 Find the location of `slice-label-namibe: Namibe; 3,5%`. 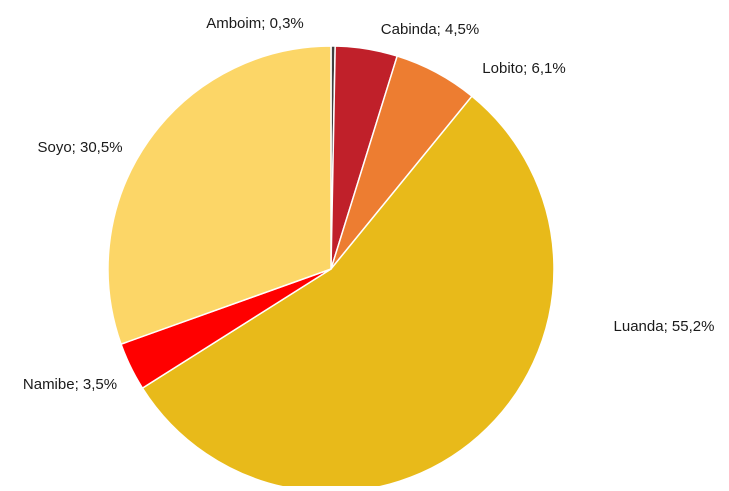

slice-label-namibe: Namibe; 3,5% is located at coordinates (70, 384).